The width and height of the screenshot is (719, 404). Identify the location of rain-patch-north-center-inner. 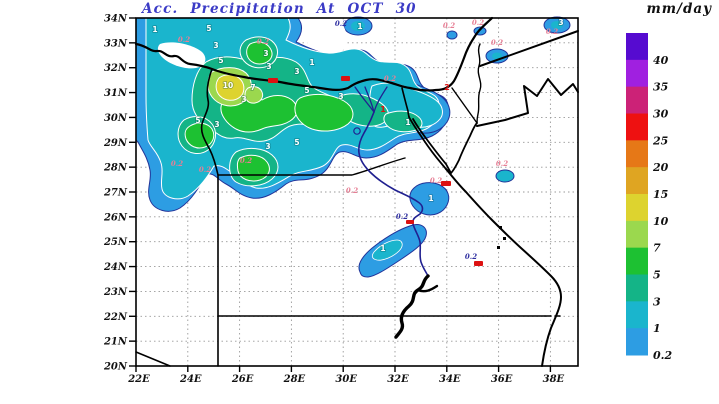
(358, 26).